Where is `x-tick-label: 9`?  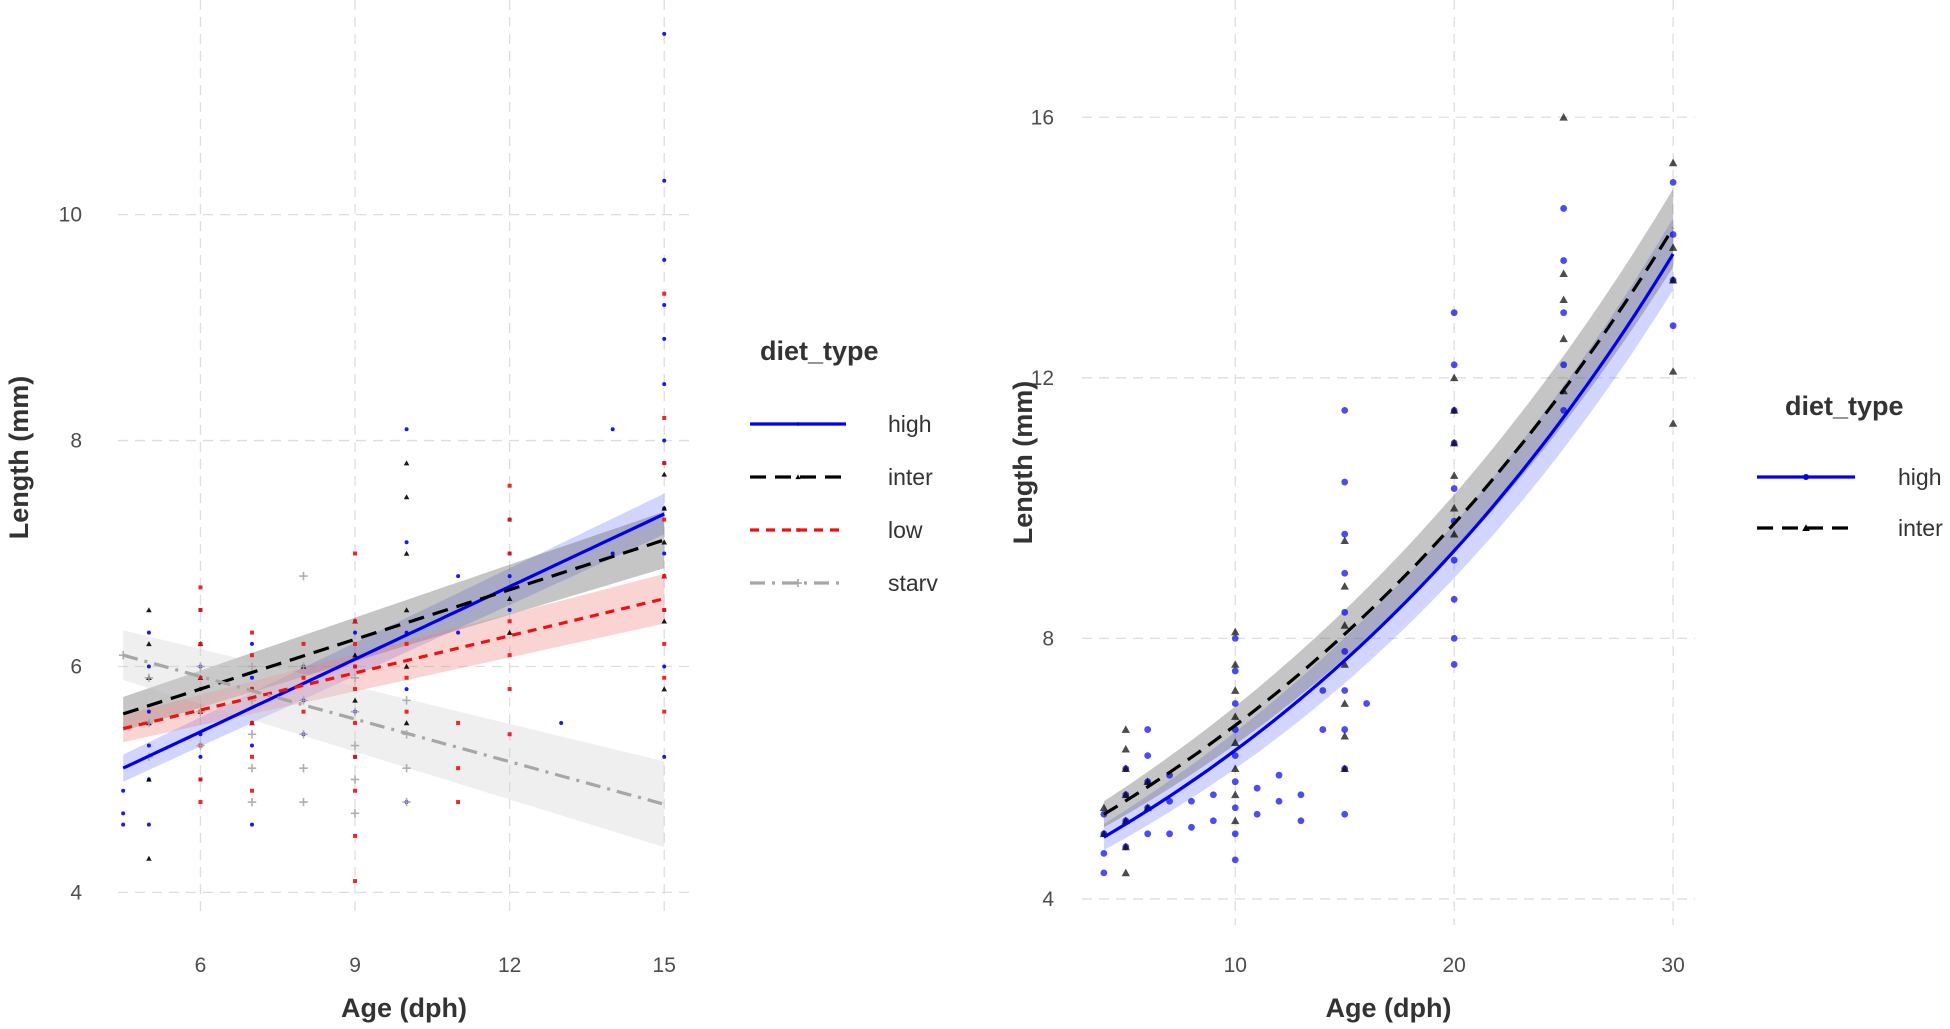 x-tick-label: 9 is located at coordinates (355, 965).